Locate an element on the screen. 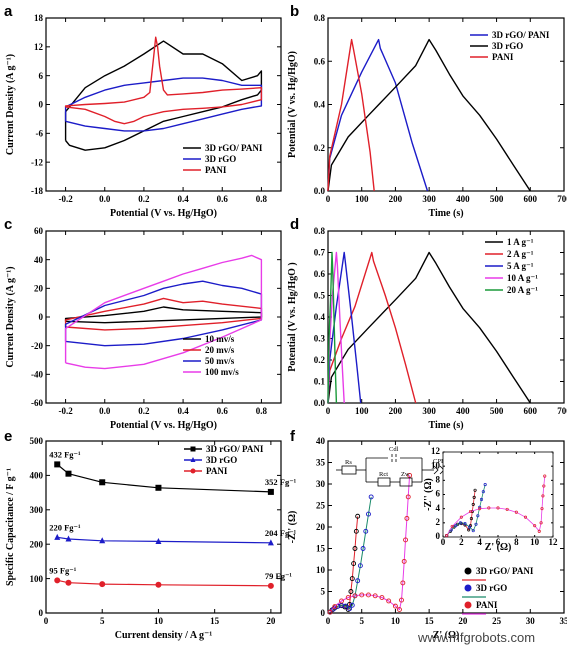 The image size is (567, 650). y-tick-label: -60 is located at coordinates (37, 403).